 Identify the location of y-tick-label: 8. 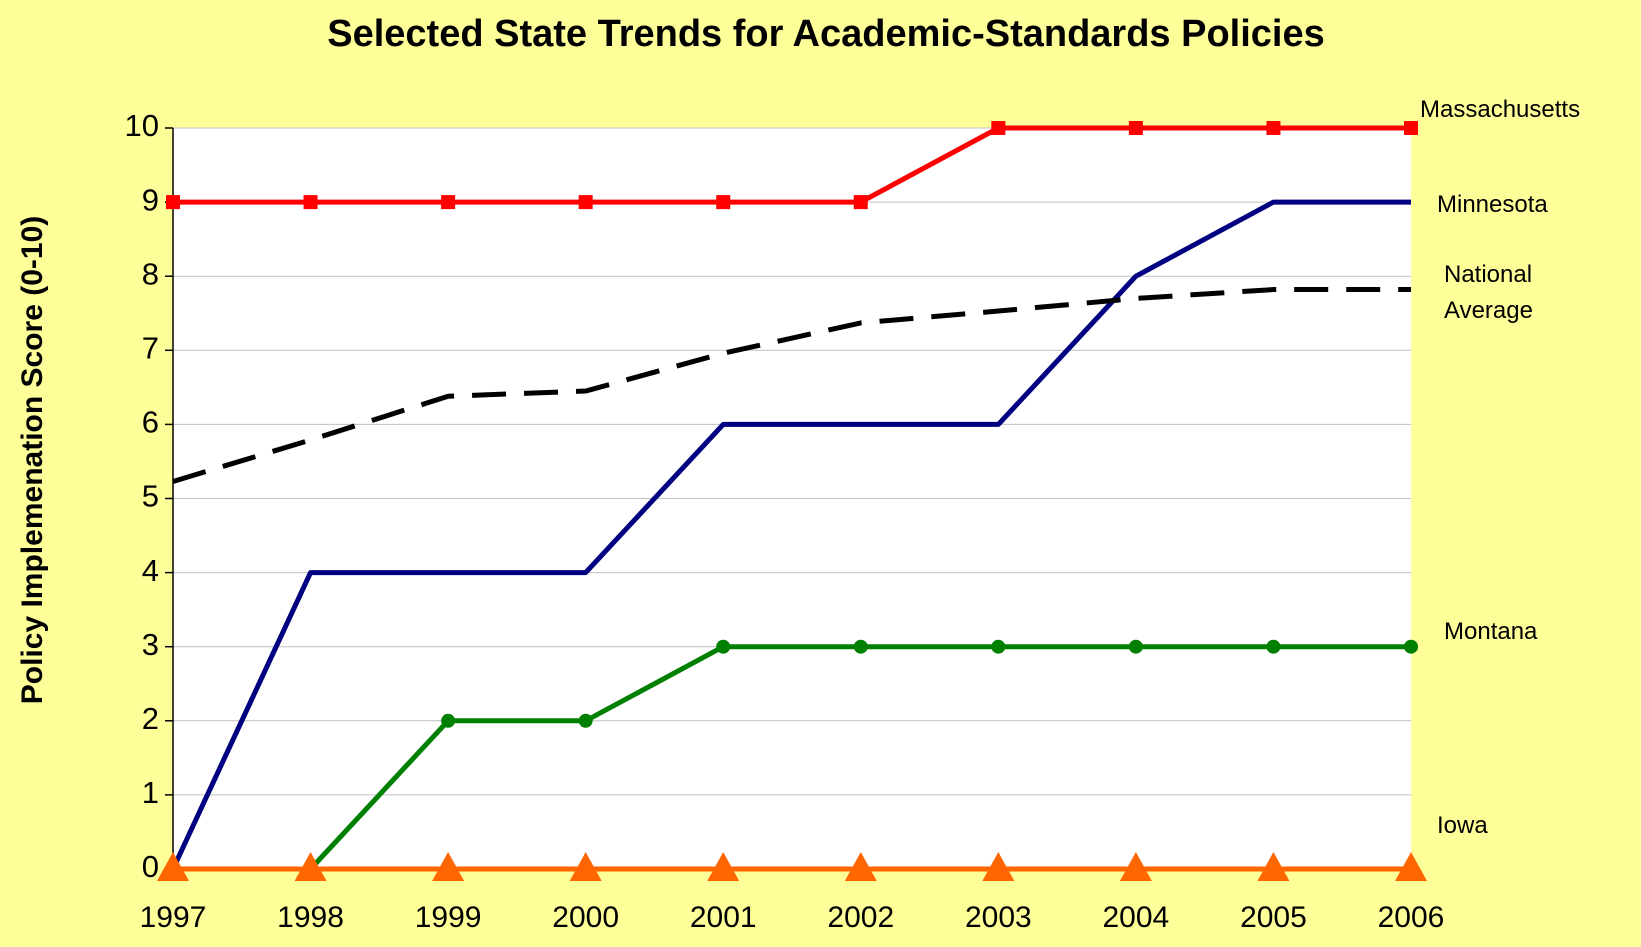
(150, 273).